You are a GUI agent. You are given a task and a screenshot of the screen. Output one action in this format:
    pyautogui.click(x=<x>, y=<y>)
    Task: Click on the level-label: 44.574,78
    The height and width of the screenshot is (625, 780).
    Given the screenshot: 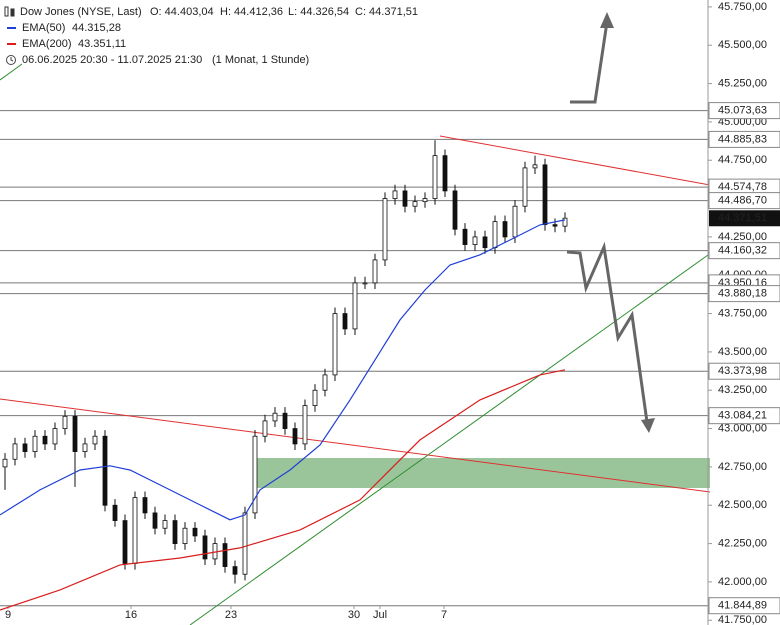 What is the action you would take?
    pyautogui.click(x=742, y=187)
    